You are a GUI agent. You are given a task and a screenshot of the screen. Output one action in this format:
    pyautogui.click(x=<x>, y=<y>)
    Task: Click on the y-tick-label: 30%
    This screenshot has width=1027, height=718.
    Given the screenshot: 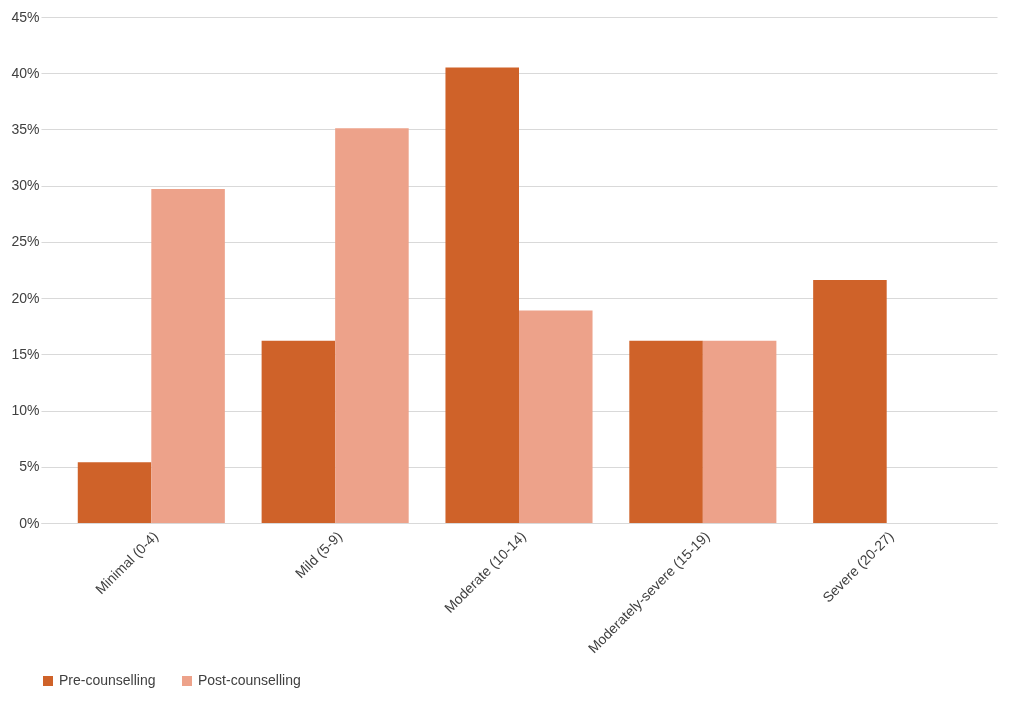 What is the action you would take?
    pyautogui.click(x=25, y=185)
    